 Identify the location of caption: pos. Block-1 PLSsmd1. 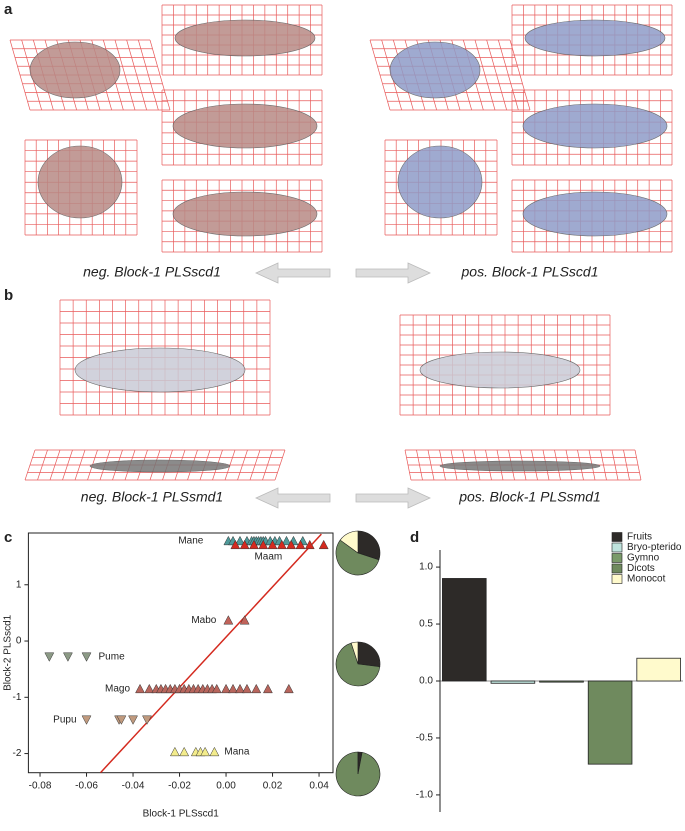
(529, 497).